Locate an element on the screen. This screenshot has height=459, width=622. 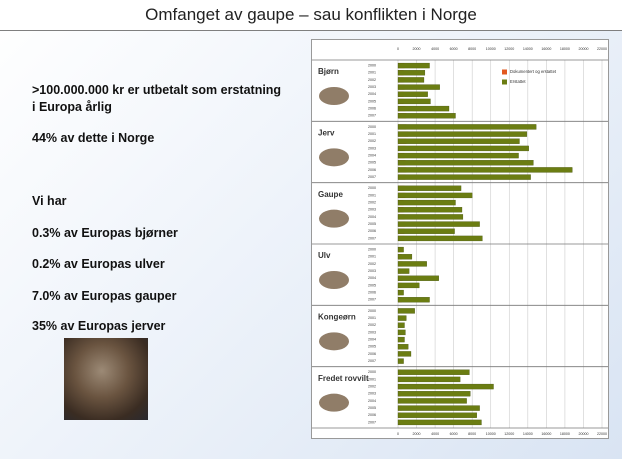
year-label: 2007 is located at coordinates (372, 116).